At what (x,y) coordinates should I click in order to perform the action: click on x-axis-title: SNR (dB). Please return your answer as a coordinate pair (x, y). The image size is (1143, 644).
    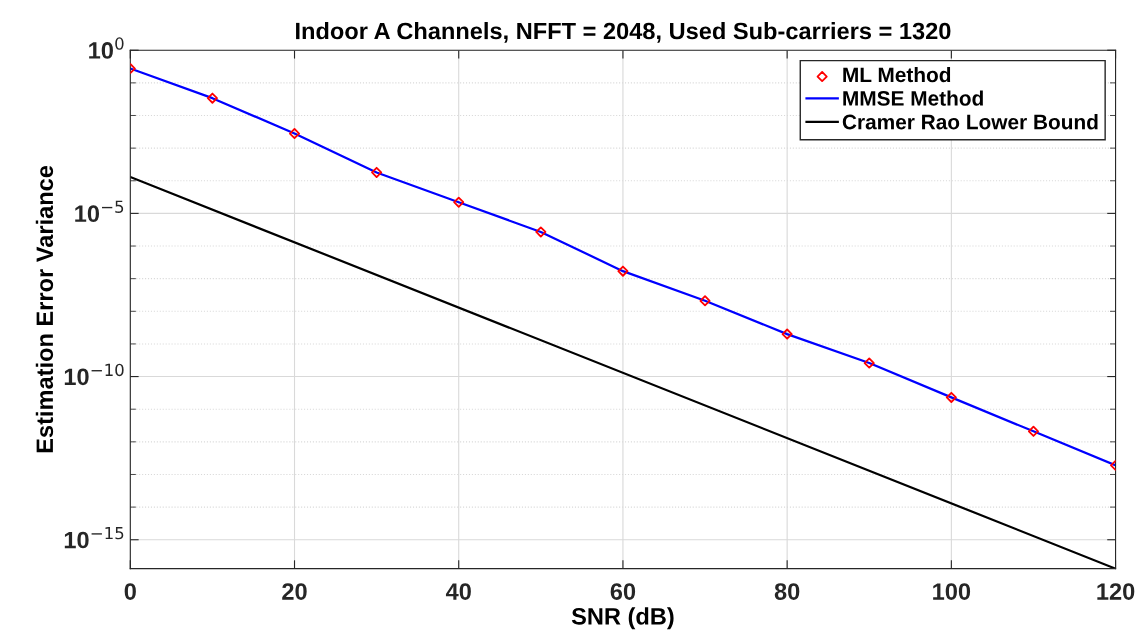
    Looking at the image, I should click on (622, 618).